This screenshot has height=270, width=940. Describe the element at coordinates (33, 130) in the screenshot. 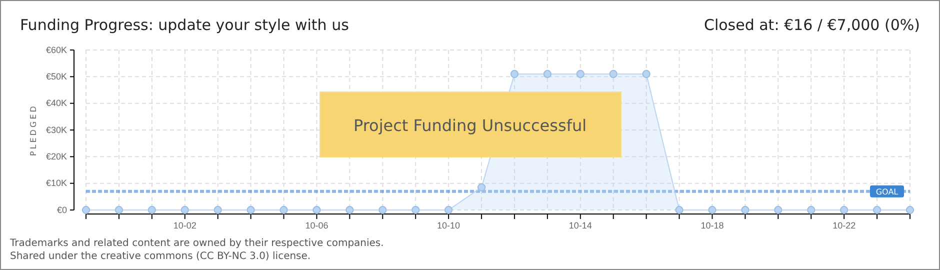

I see `y-axis-title: PLEDGED` at that location.